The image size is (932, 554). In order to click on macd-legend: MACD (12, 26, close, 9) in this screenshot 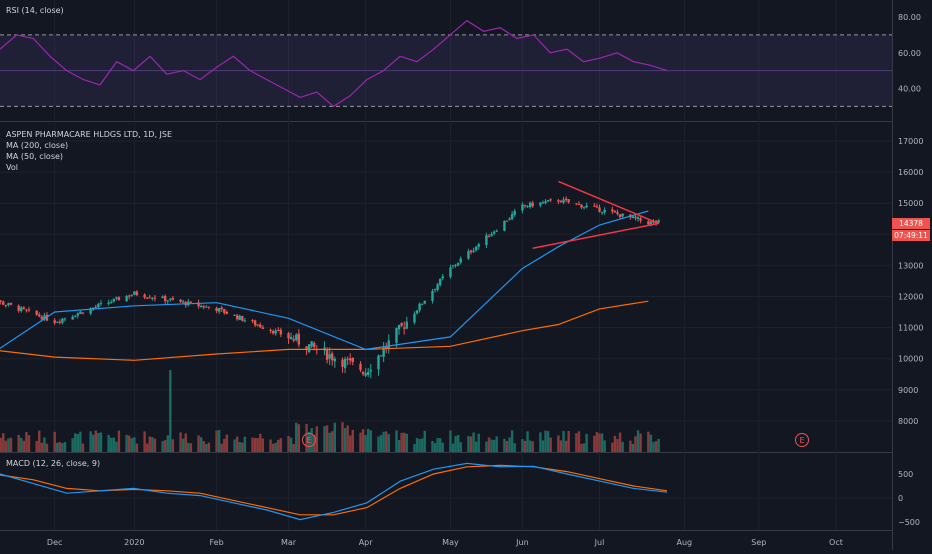, I will do `click(53, 463)`.